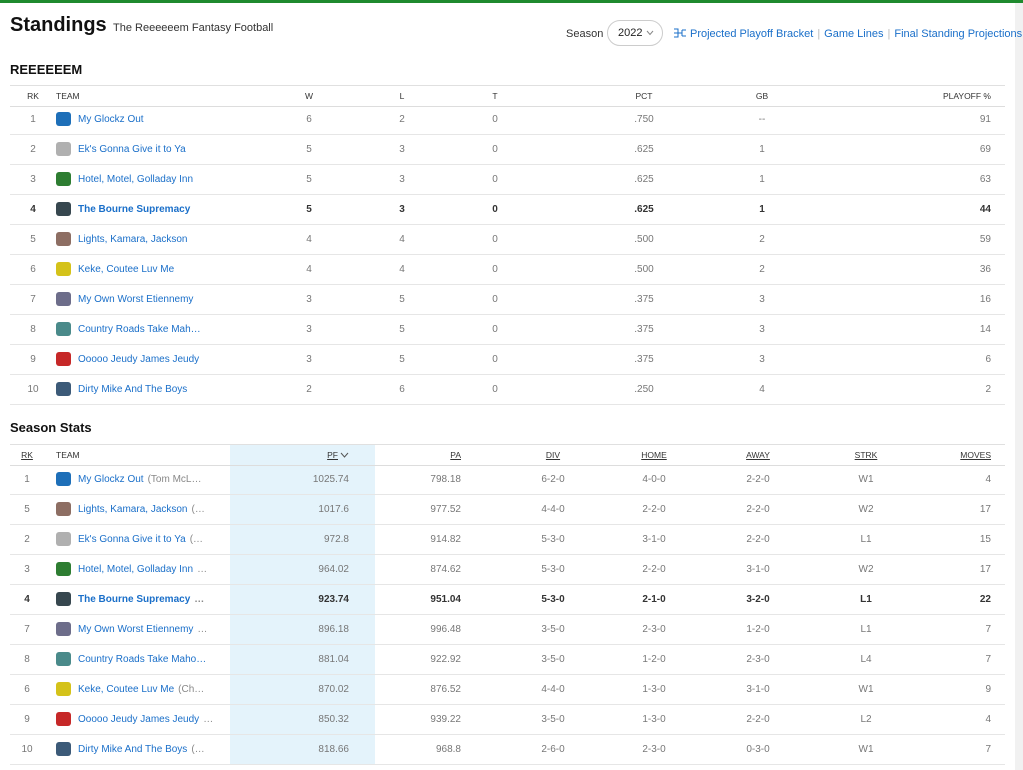 Image resolution: width=1023 pixels, height=770 pixels. Describe the element at coordinates (507, 120) in the screenshot. I see `table-row: 1 My Glockz Out 6 2 0 .750 -- 91` at that location.